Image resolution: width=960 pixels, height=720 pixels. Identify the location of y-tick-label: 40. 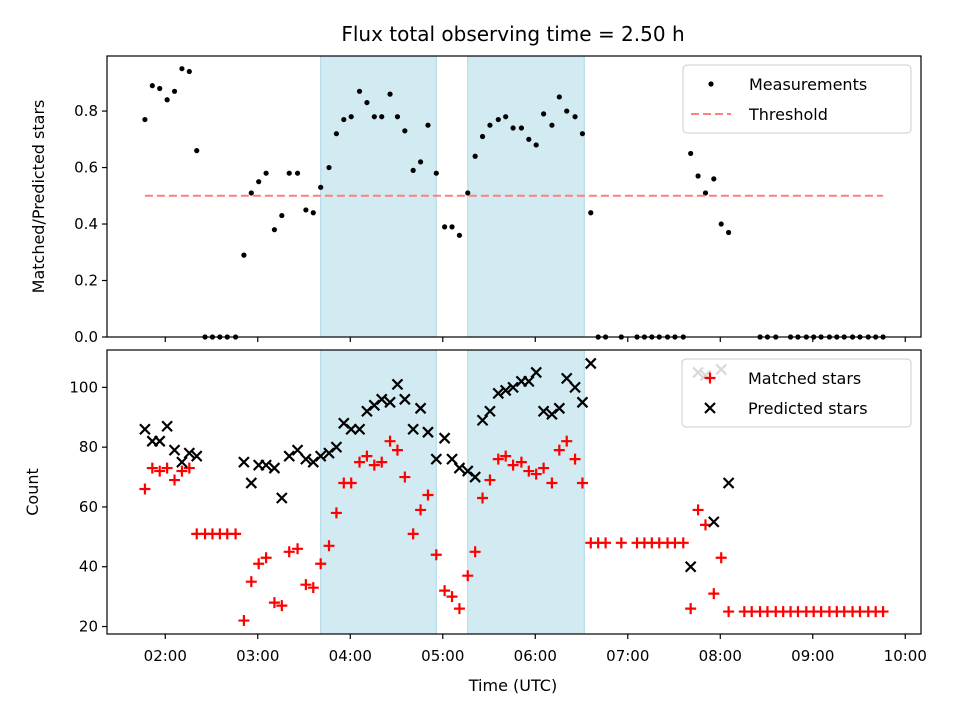
(88, 567).